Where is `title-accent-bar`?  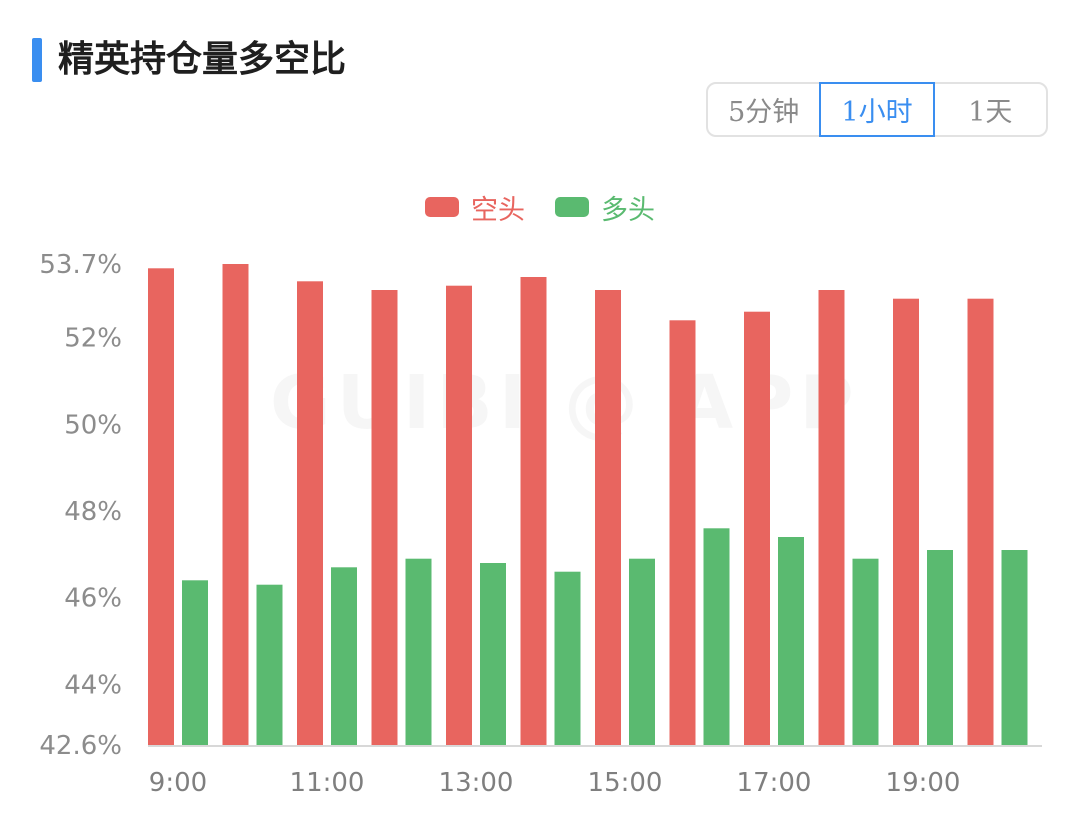 title-accent-bar is located at coordinates (37, 60).